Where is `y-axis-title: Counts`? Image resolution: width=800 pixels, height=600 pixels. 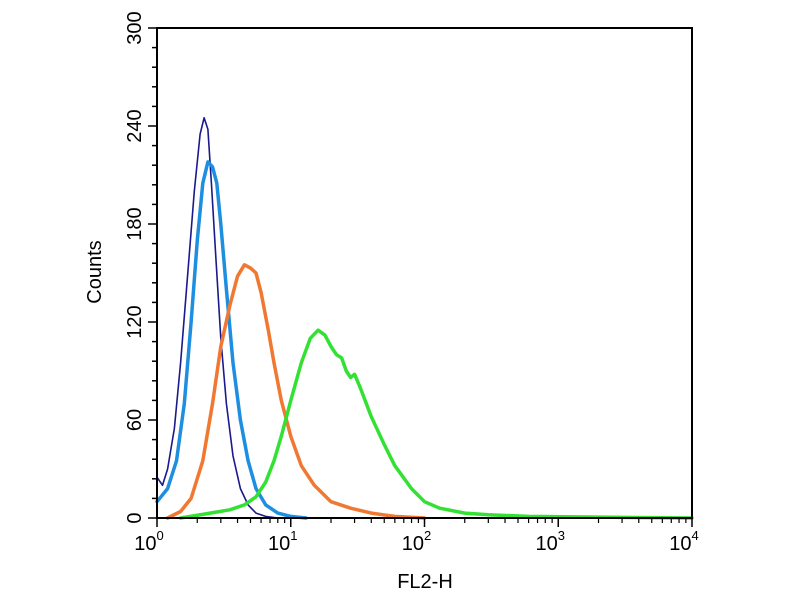 y-axis-title: Counts is located at coordinates (95, 271).